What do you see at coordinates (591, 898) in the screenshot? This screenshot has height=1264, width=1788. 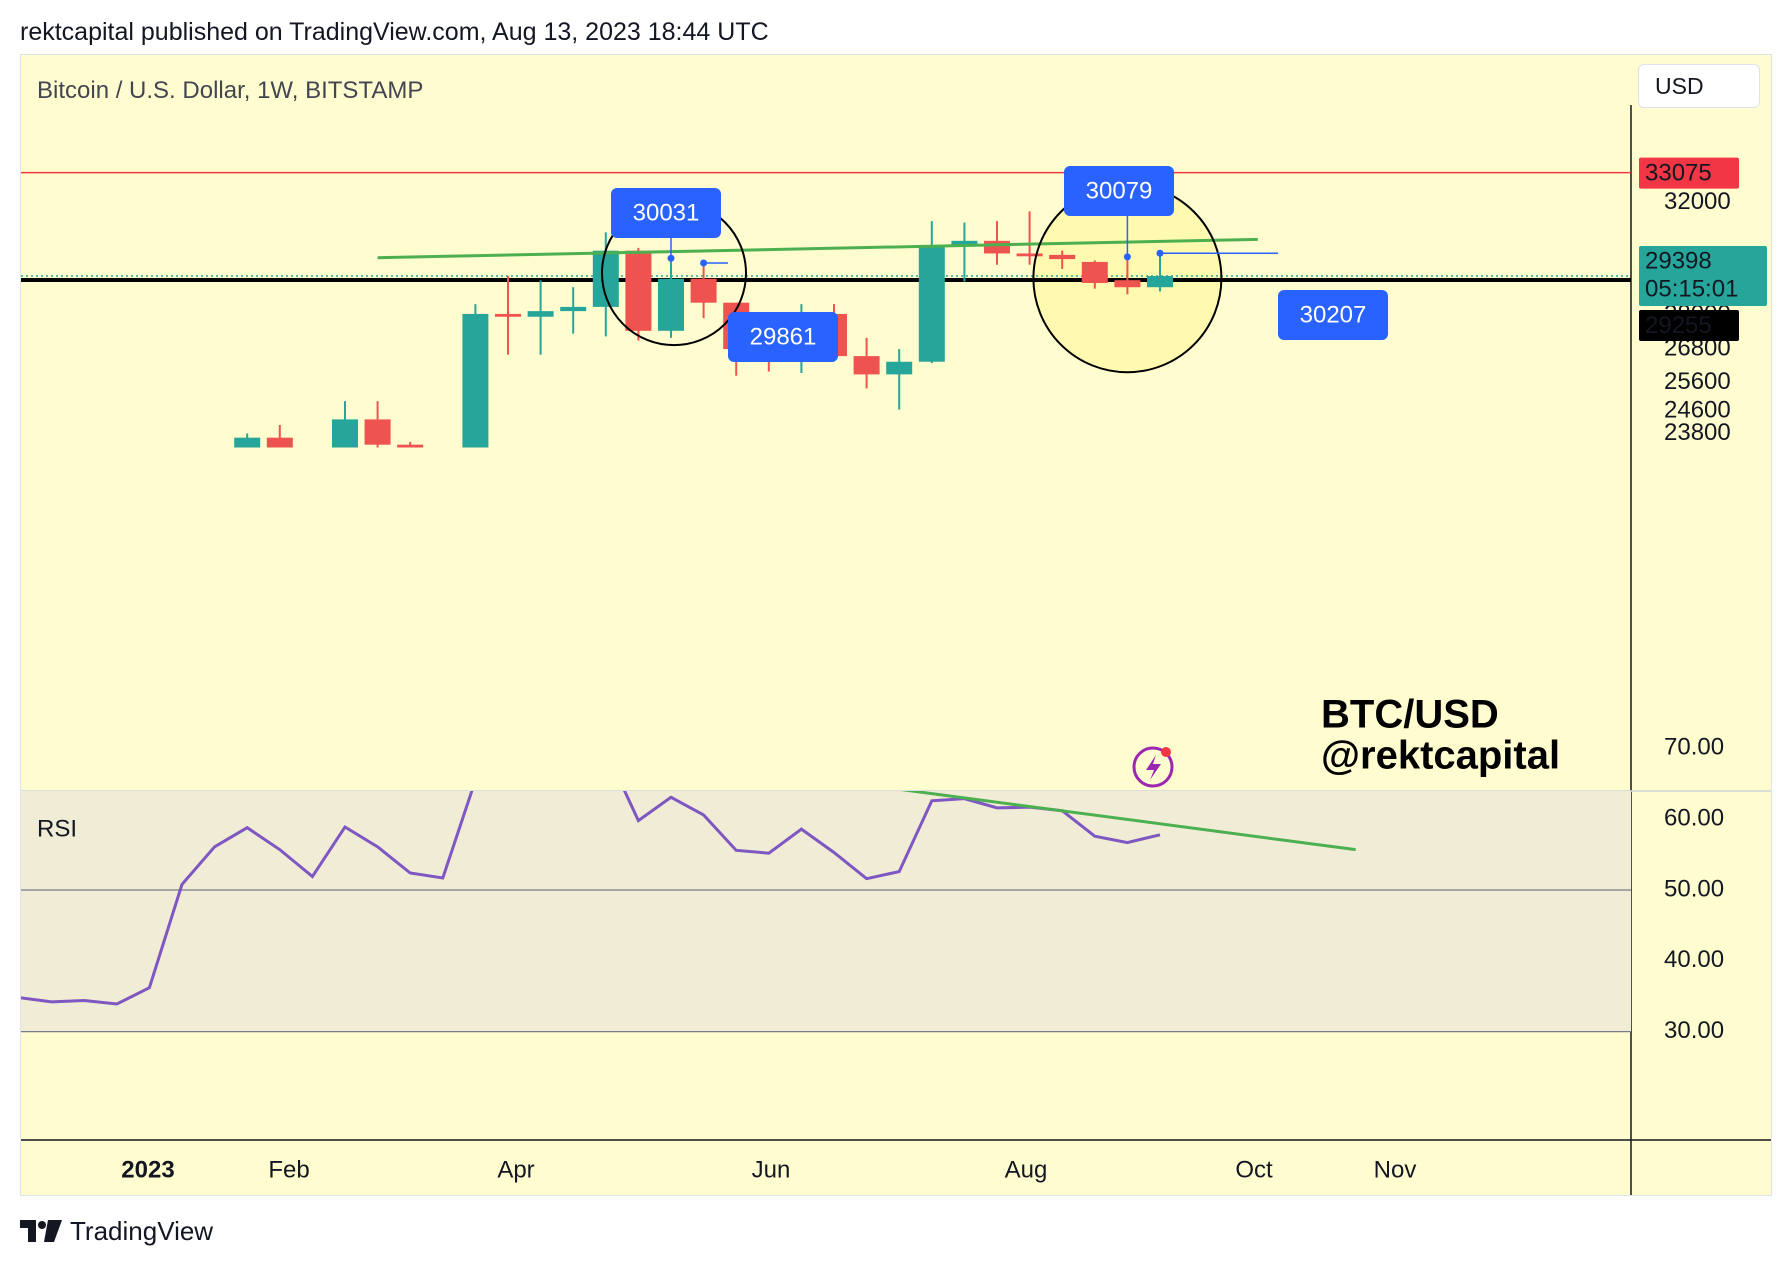 I see `rsi-line` at bounding box center [591, 898].